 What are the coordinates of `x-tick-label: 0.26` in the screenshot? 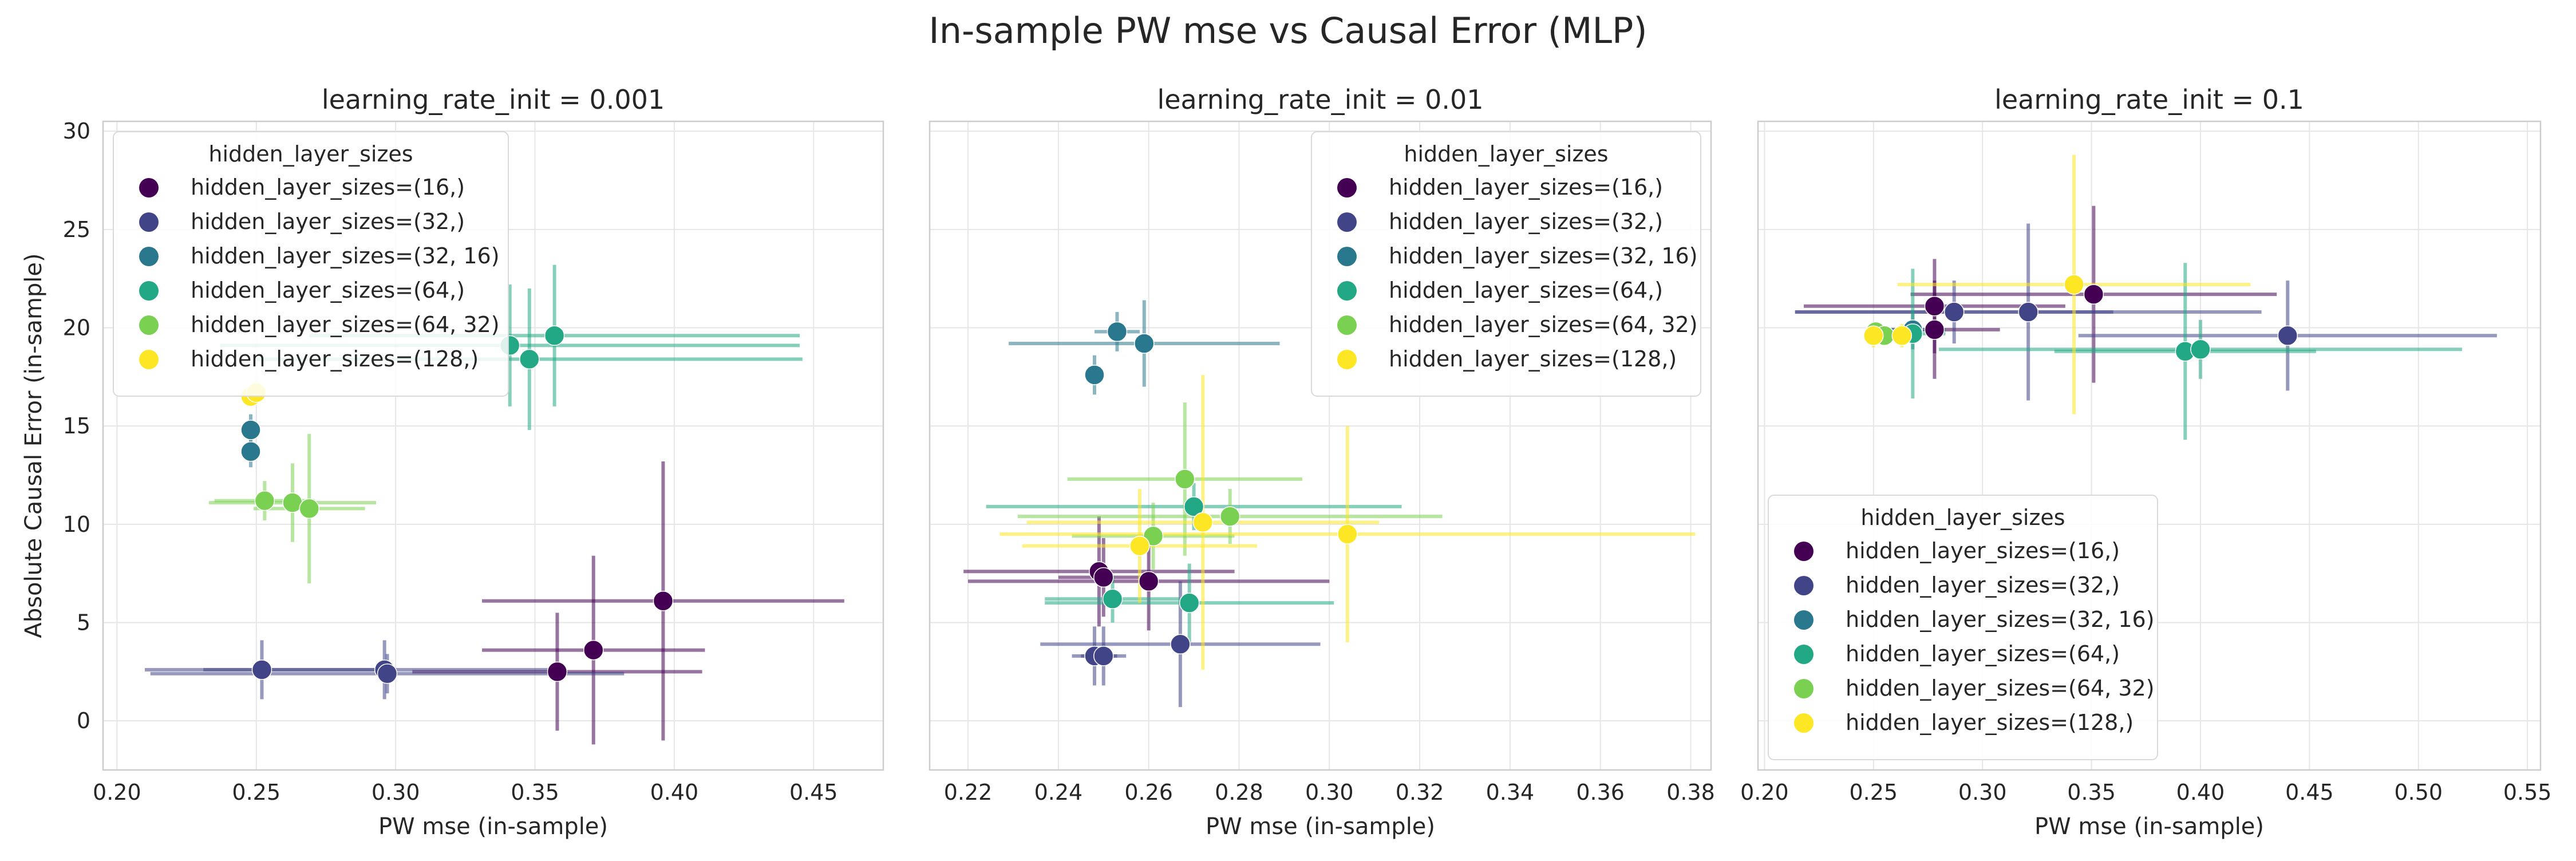 It's located at (1148, 792).